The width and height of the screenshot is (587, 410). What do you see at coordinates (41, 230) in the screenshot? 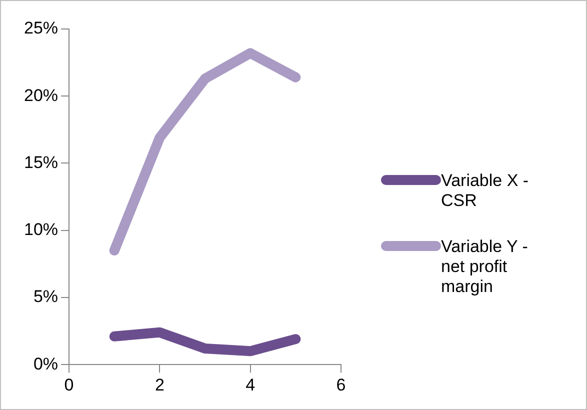
I see `y-tick-label: 10%` at bounding box center [41, 230].